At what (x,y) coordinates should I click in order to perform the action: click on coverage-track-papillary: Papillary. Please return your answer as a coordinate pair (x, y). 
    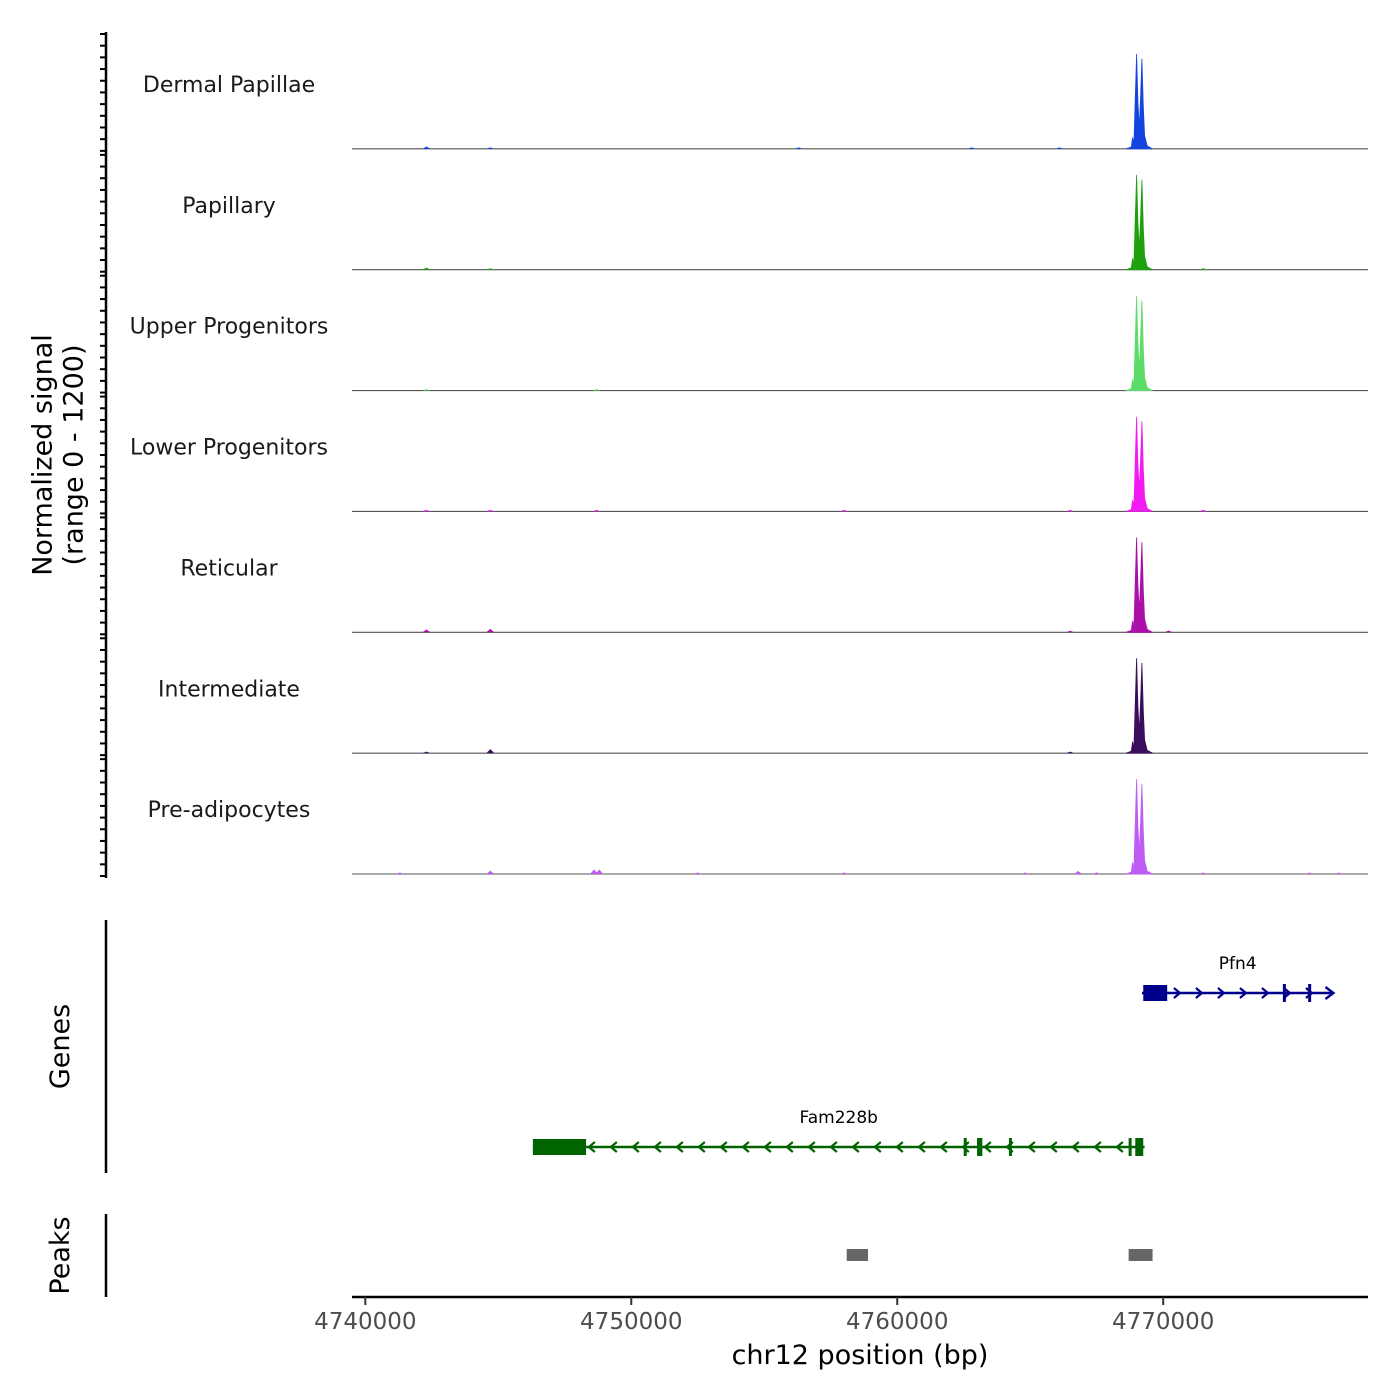
    Looking at the image, I should click on (734, 213).